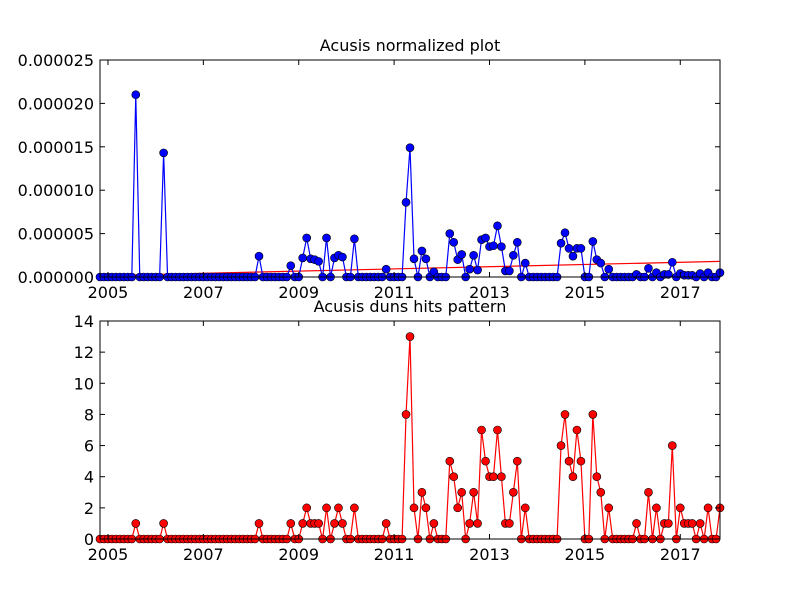 Image resolution: width=800 pixels, height=600 pixels. What do you see at coordinates (89, 539) in the screenshot?
I see `y-tick-label: 0` at bounding box center [89, 539].